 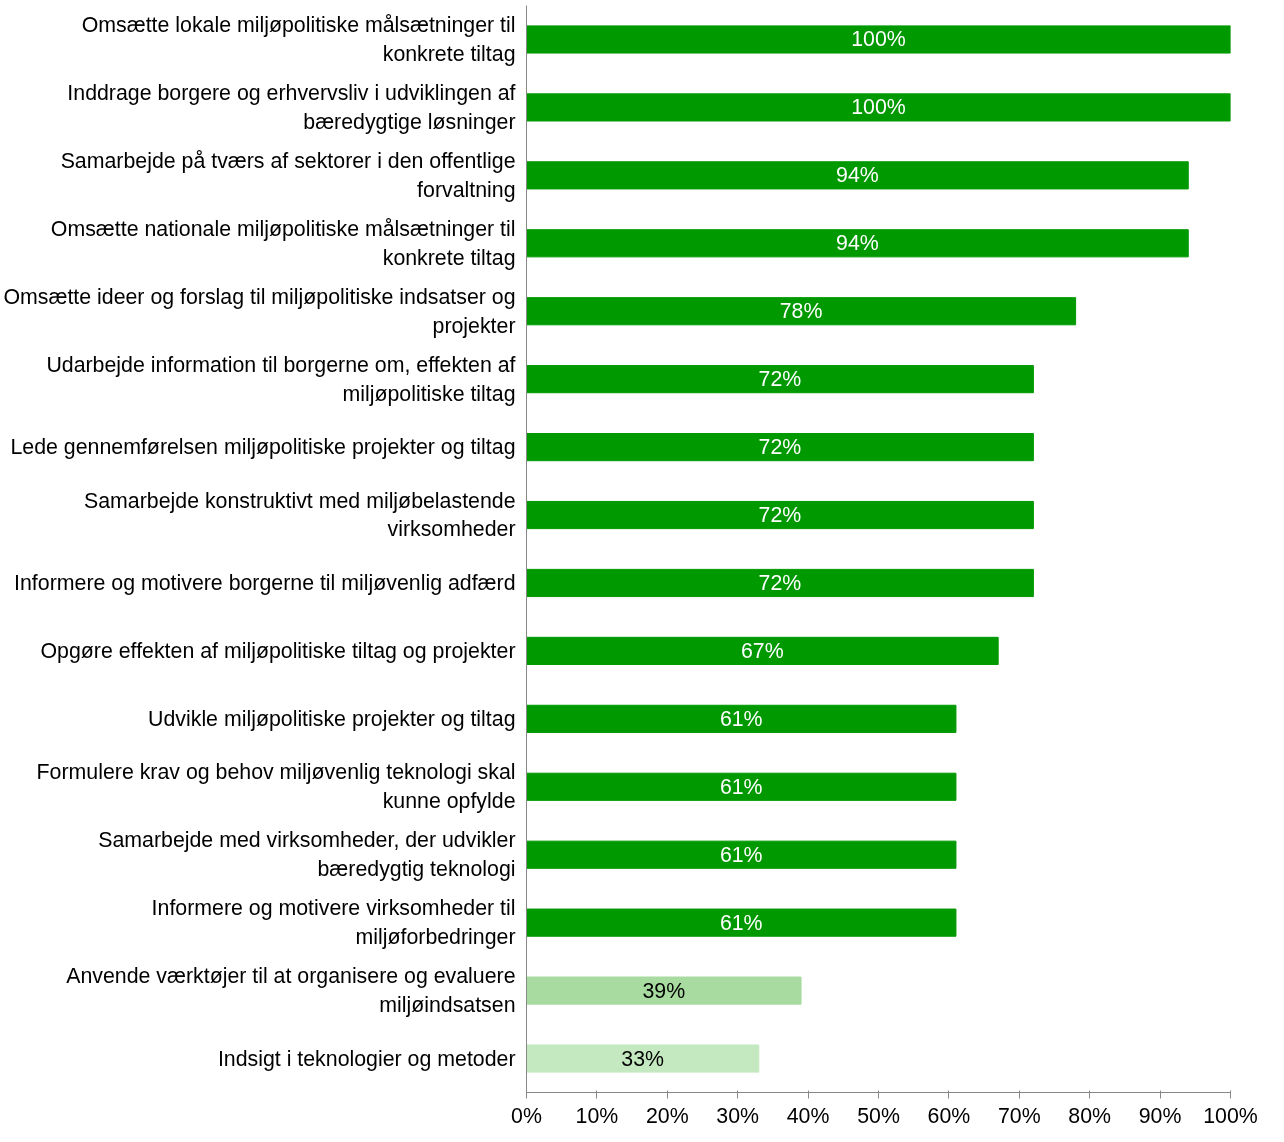 I want to click on data-label: 78%, so click(x=801, y=311).